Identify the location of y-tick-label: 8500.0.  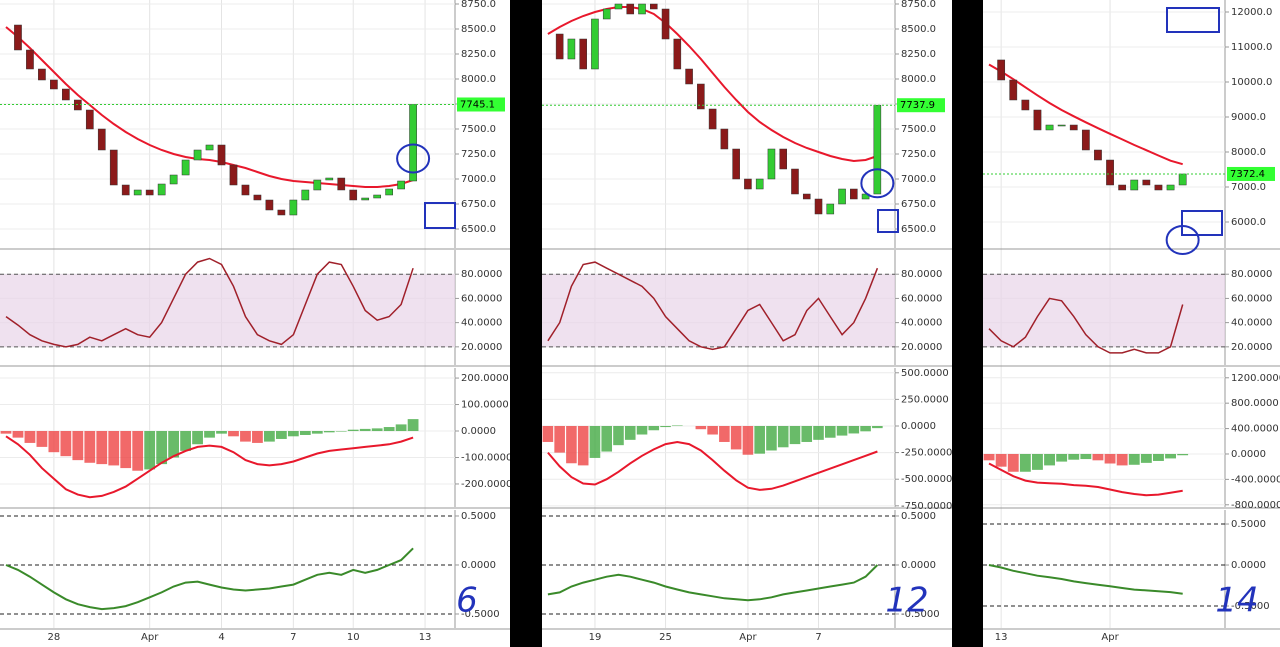
(478, 29).